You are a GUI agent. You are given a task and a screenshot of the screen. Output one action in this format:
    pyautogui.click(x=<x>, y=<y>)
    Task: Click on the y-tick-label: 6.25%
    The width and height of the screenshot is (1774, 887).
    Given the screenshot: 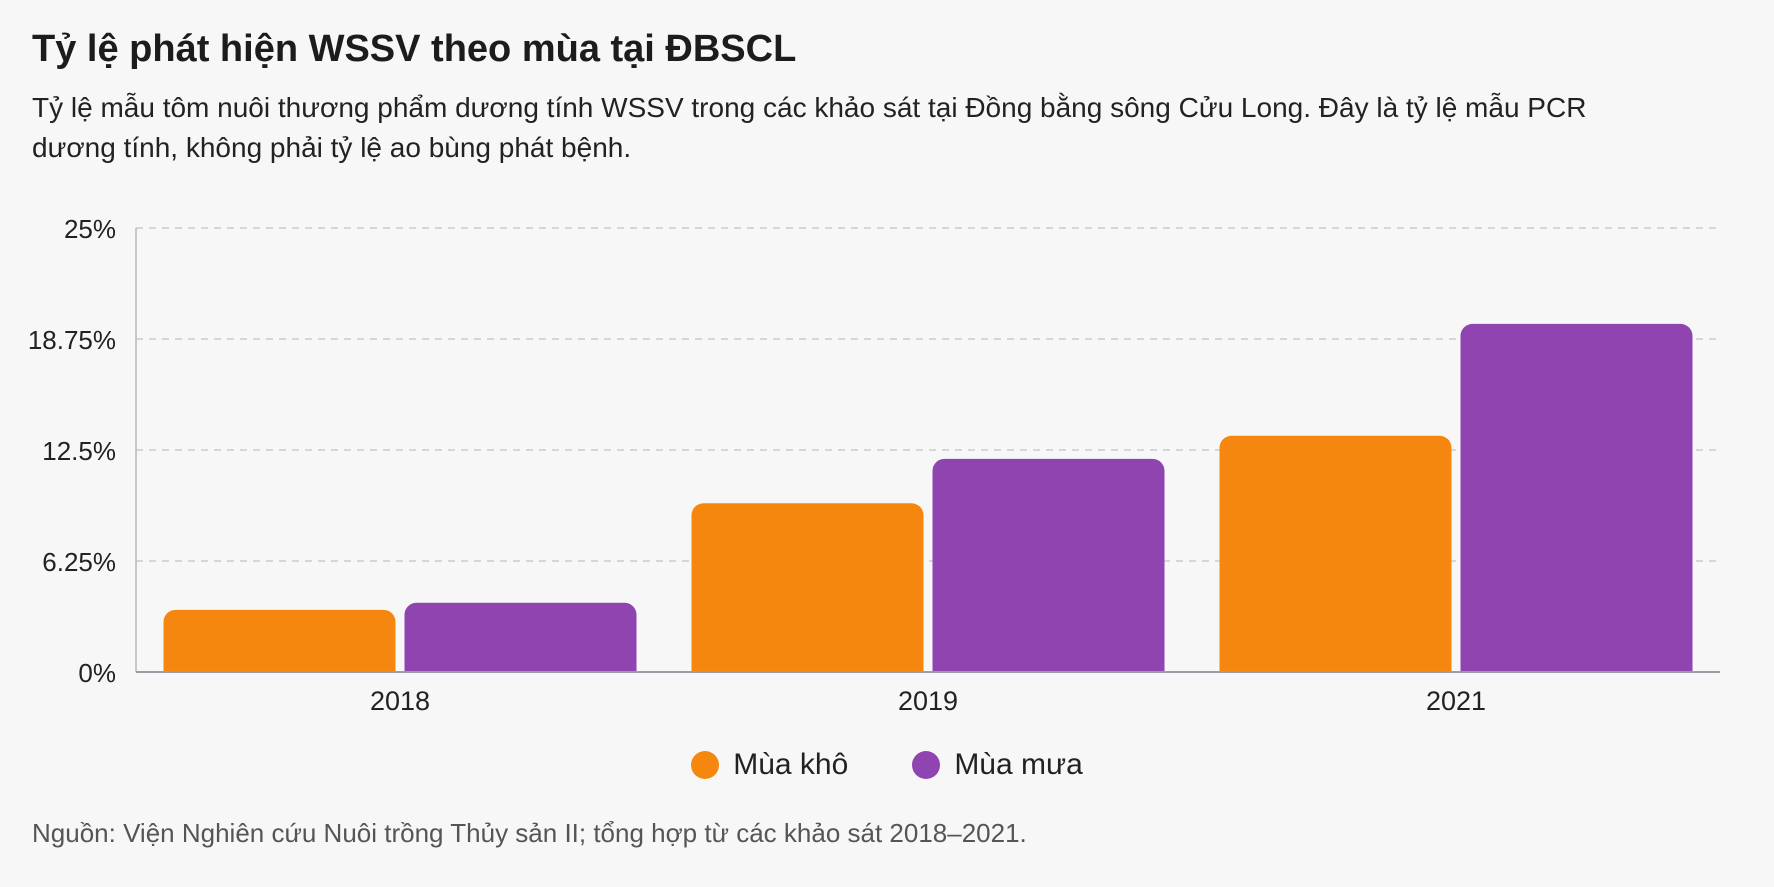 What is the action you would take?
    pyautogui.click(x=79, y=562)
    